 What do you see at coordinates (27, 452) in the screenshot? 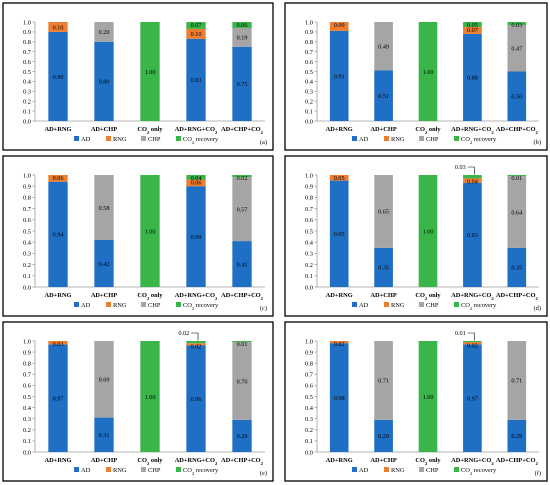
I see `y-tick-label: 0.0` at bounding box center [27, 452].